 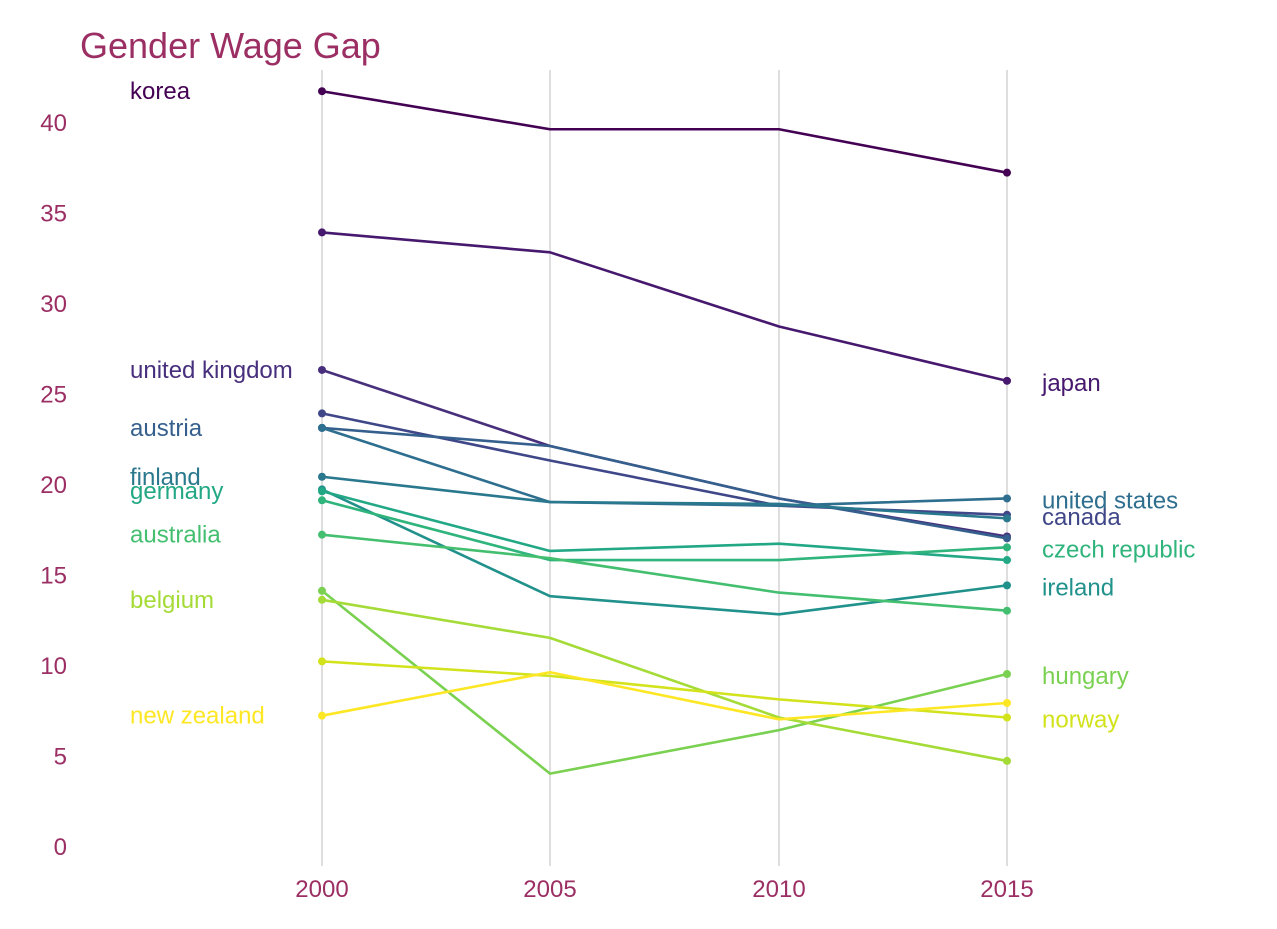 What do you see at coordinates (322, 413) in the screenshot?
I see `data-point-canada-2000` at bounding box center [322, 413].